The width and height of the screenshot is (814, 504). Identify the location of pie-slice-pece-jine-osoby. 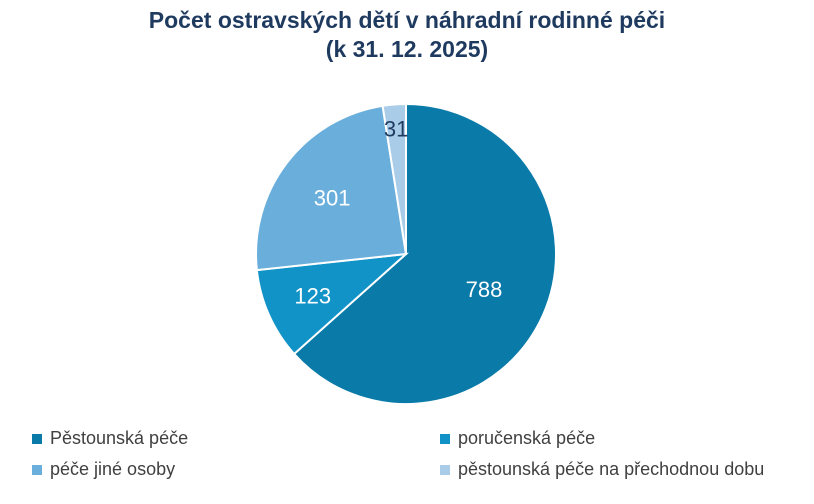
(331, 188).